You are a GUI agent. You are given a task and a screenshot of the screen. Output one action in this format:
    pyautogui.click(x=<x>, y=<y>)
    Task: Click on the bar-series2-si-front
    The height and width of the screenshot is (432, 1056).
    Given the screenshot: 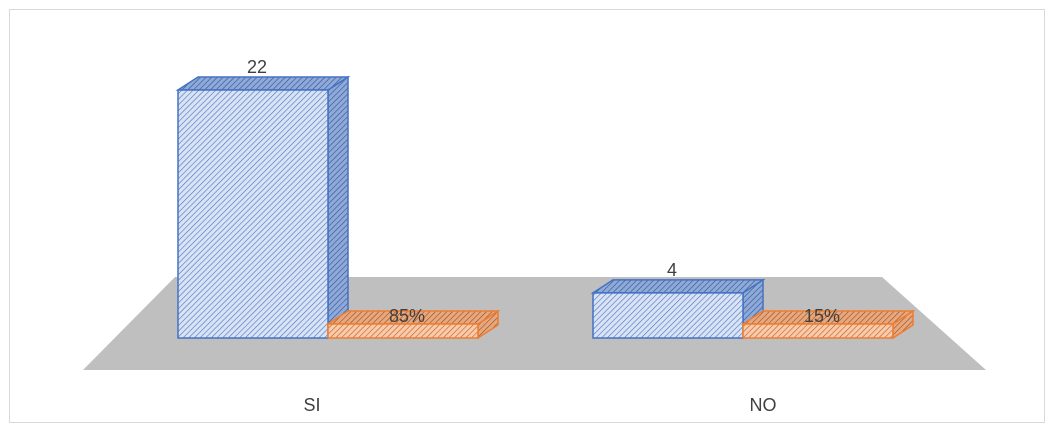 What is the action you would take?
    pyautogui.click(x=403, y=331)
    